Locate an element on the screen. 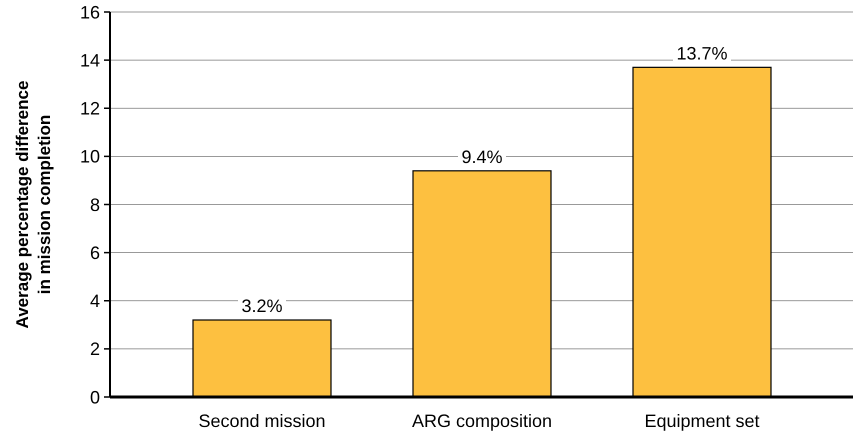  y-tick-label: 2 is located at coordinates (95, 349).